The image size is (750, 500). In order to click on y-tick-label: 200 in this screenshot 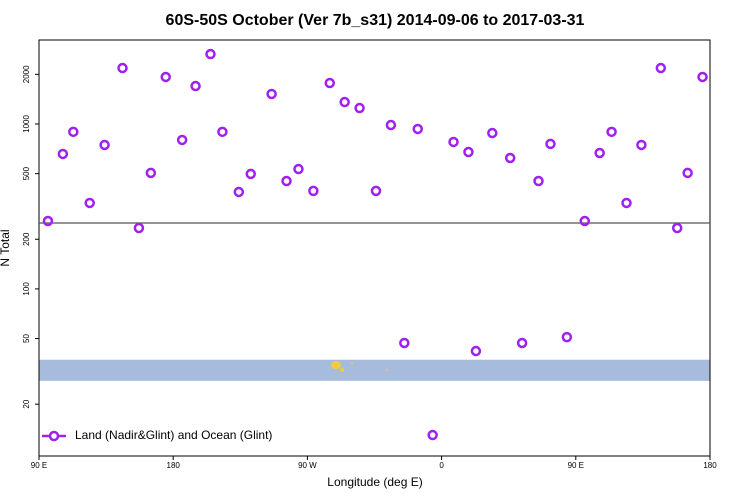, I will do `click(26, 239)`.